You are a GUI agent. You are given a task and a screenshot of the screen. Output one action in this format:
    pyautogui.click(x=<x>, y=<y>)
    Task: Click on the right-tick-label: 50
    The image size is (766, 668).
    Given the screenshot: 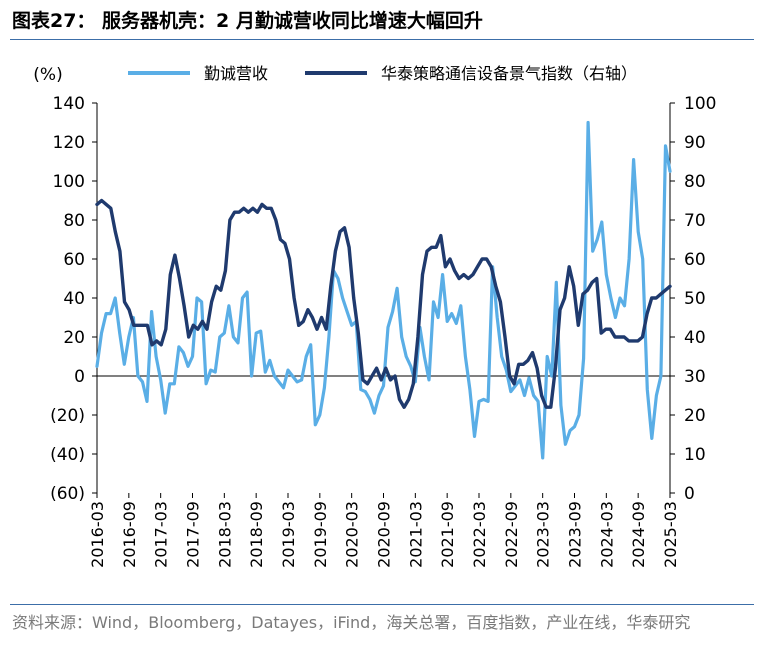 What is the action you would take?
    pyautogui.click(x=695, y=299)
    